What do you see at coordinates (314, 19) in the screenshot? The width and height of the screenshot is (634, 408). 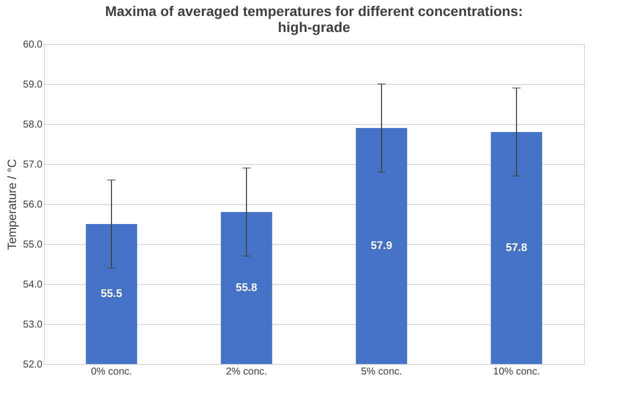 I see `chart-title: Maxima of averaged temperatures for different concentrations: high-grade` at bounding box center [314, 19].